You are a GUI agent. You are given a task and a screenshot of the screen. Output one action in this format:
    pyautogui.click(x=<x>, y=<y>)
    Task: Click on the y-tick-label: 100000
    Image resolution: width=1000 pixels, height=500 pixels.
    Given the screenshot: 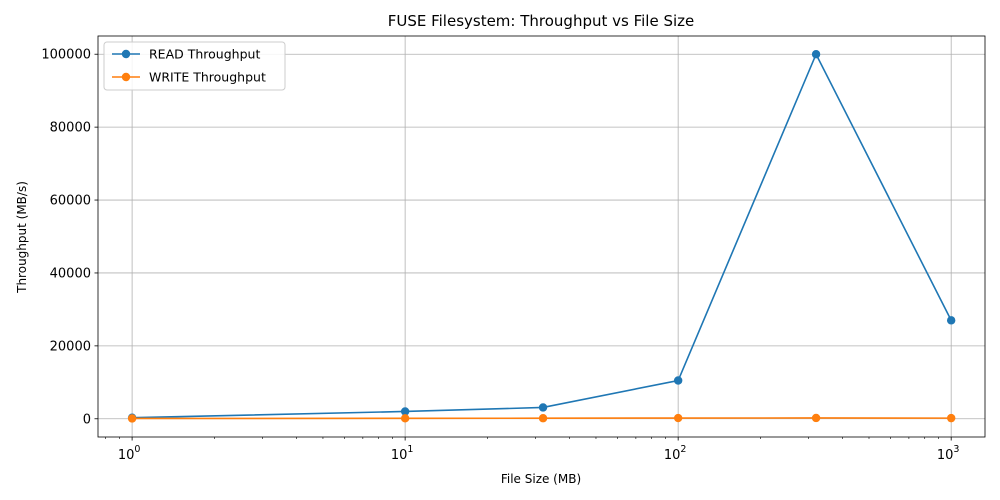 What is the action you would take?
    pyautogui.click(x=66, y=55)
    